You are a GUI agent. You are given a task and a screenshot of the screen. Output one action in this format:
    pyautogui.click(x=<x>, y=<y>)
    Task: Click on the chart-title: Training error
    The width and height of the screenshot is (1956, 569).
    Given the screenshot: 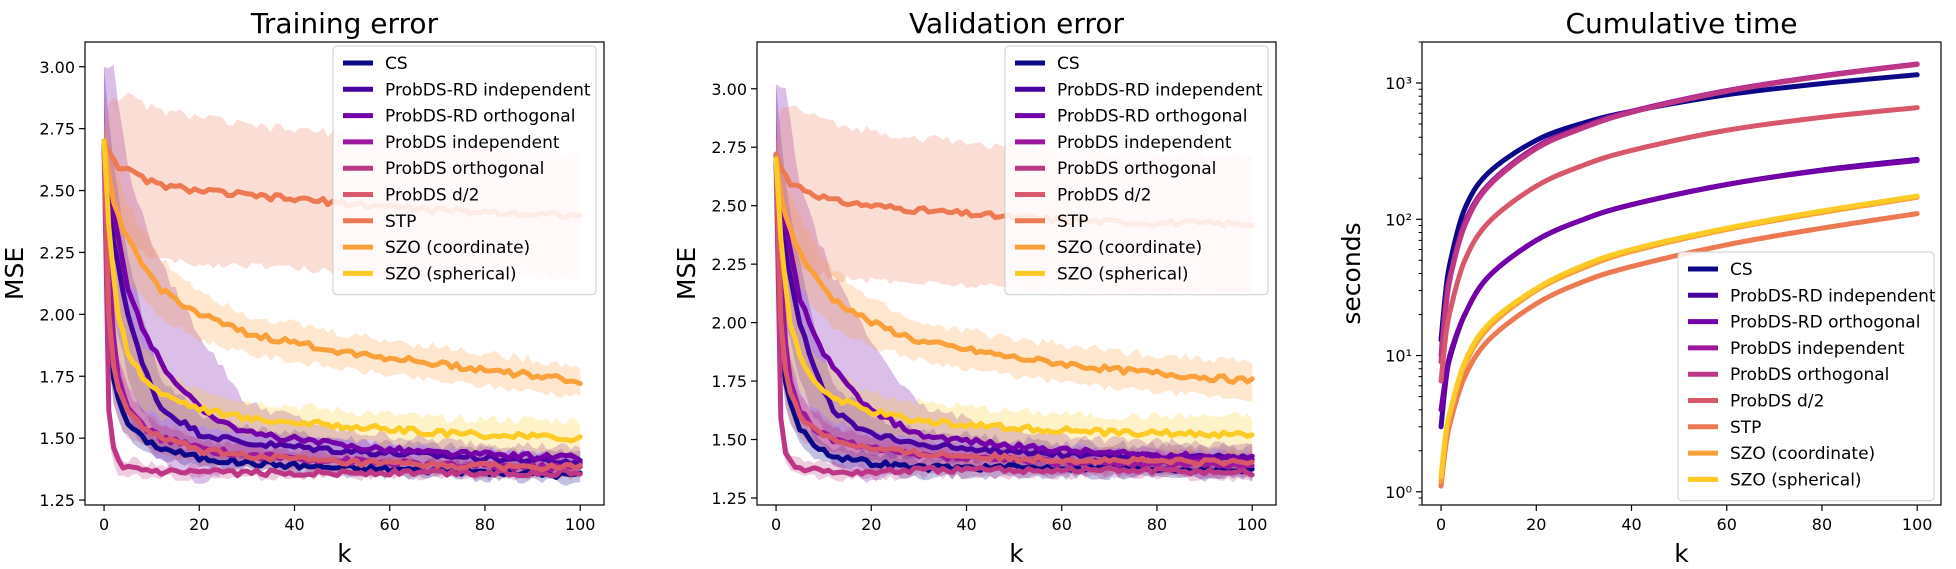 What is the action you would take?
    pyautogui.click(x=344, y=23)
    